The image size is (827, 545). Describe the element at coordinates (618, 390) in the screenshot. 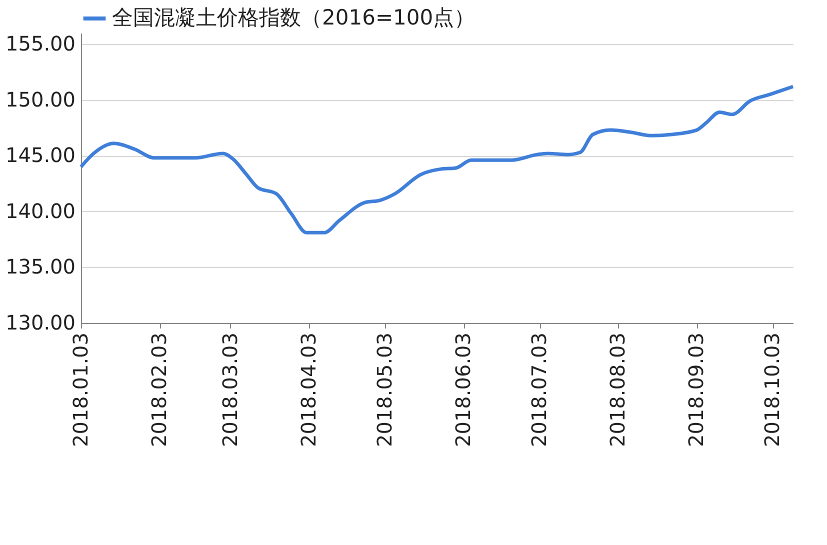

I see `x-tick-label: 2018.08.03` at that location.